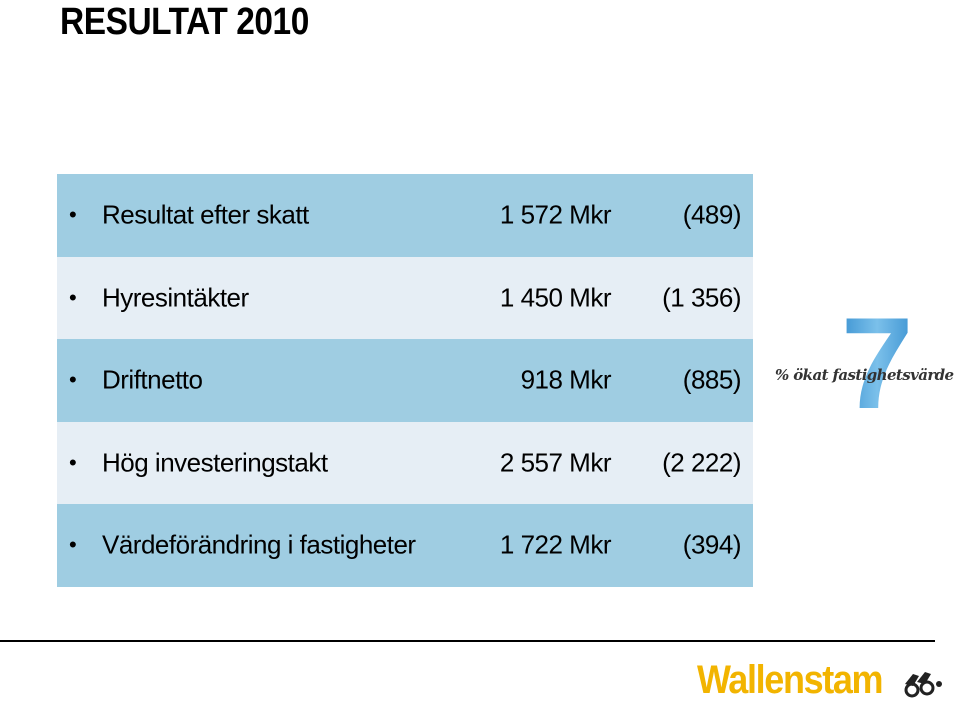 The image size is (960, 705). What do you see at coordinates (701, 462) in the screenshot?
I see `row-previous-value: (2 222)` at bounding box center [701, 462].